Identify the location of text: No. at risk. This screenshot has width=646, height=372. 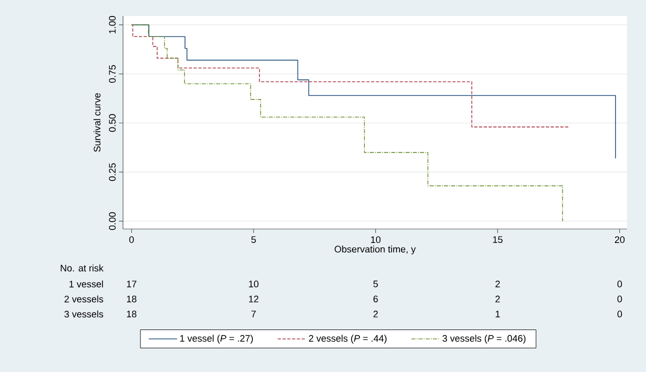
(82, 268).